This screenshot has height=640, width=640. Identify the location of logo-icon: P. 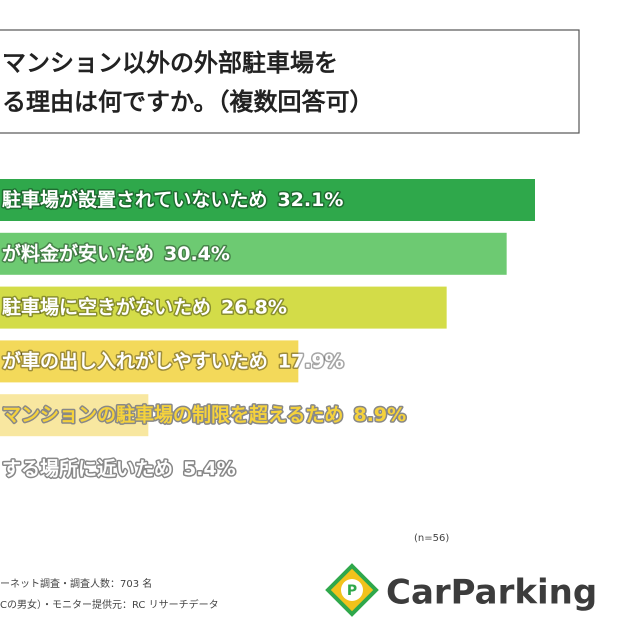
(352, 591).